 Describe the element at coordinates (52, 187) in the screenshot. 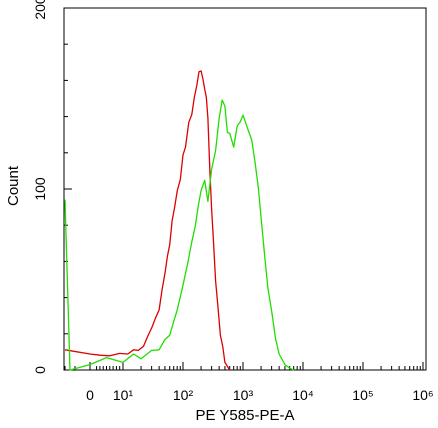

I see `y-axis-ticks: 0 100 200` at that location.